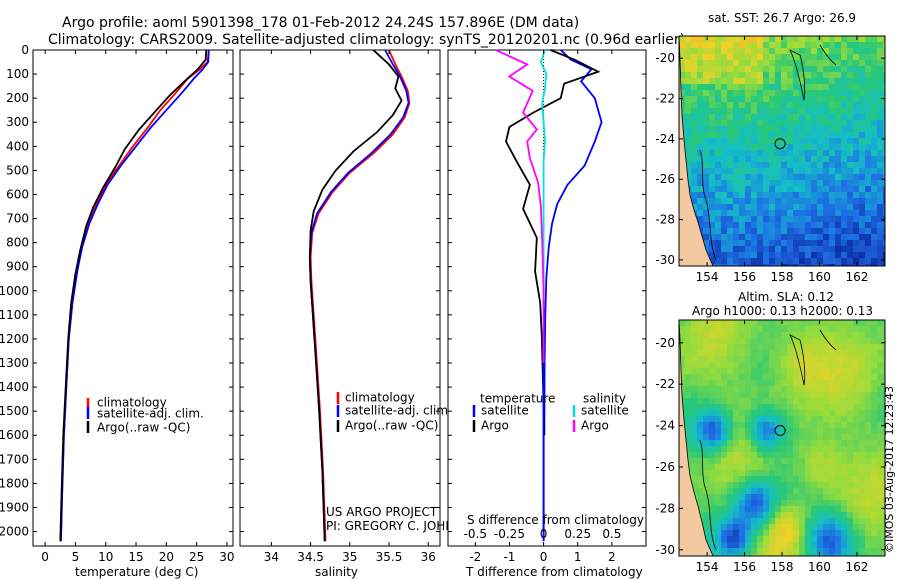 The height and width of the screenshot is (580, 900). Describe the element at coordinates (856, 567) in the screenshot. I see `x-tick-label: 162` at that location.